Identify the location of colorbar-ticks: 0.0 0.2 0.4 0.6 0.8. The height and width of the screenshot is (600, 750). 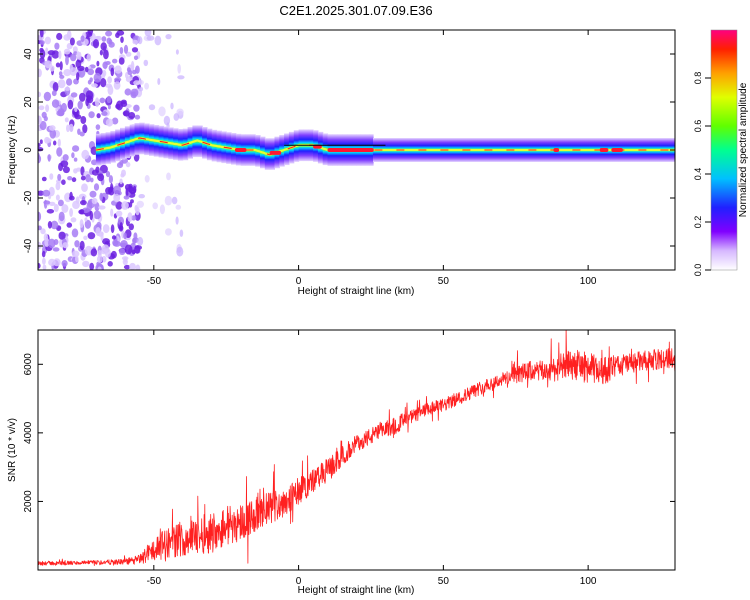
(702, 174).